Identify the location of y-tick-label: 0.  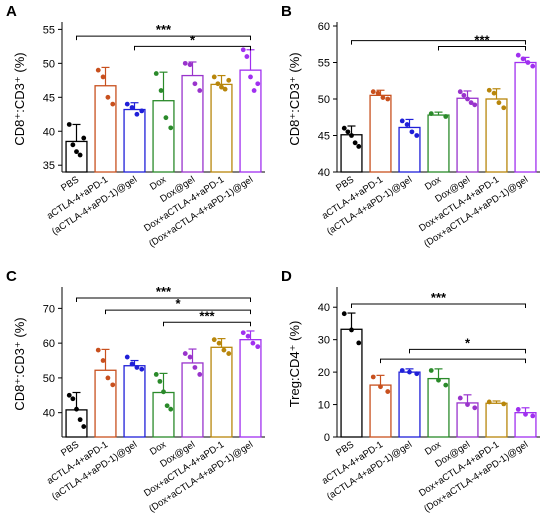
(327, 438).